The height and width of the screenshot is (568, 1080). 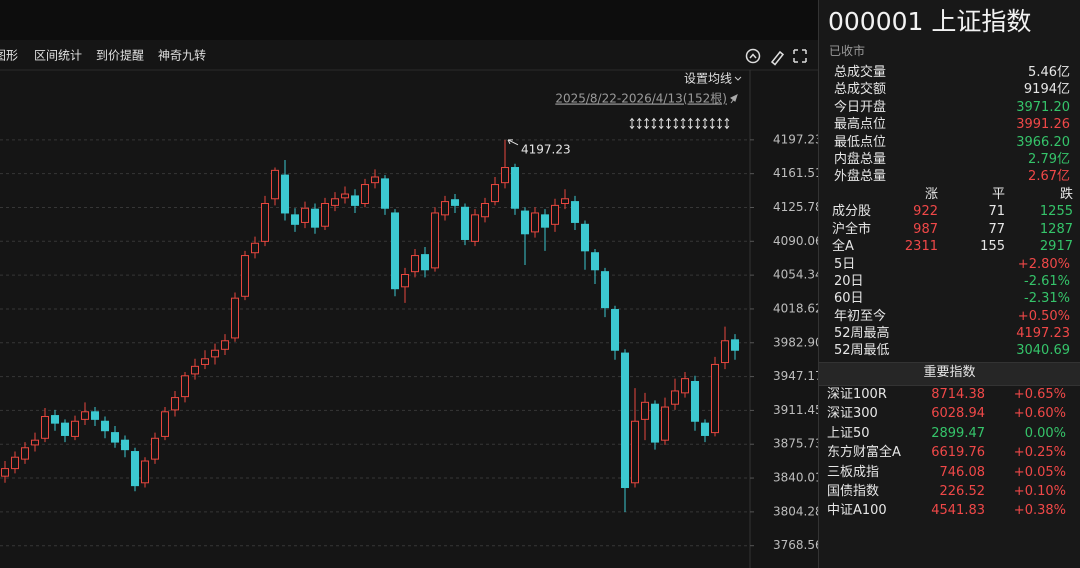 What do you see at coordinates (1056, 229) in the screenshot?
I see `breadth-value: 1287` at bounding box center [1056, 229].